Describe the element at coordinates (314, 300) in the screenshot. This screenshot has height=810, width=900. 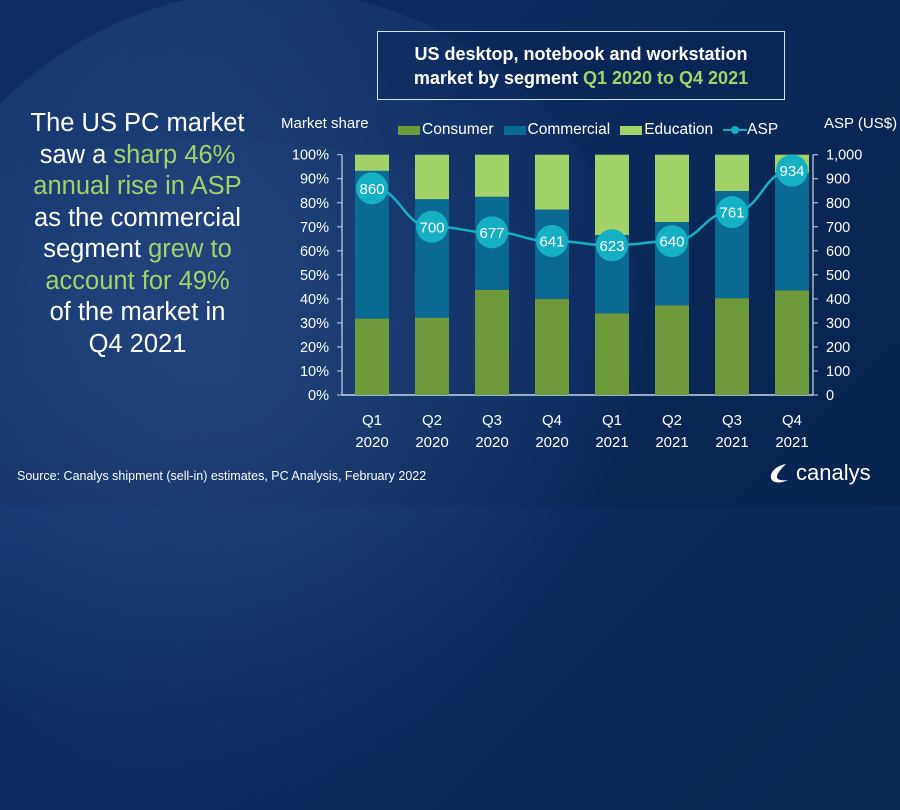
I see `left-tick-label: 40%` at that location.